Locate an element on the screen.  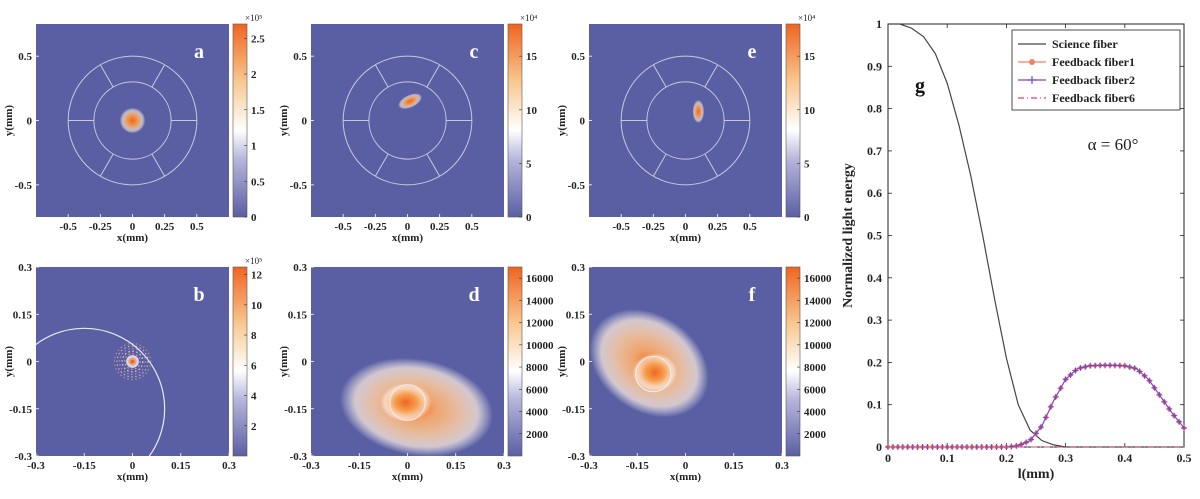
x-tick-label: 0.25 is located at coordinates (718, 227).